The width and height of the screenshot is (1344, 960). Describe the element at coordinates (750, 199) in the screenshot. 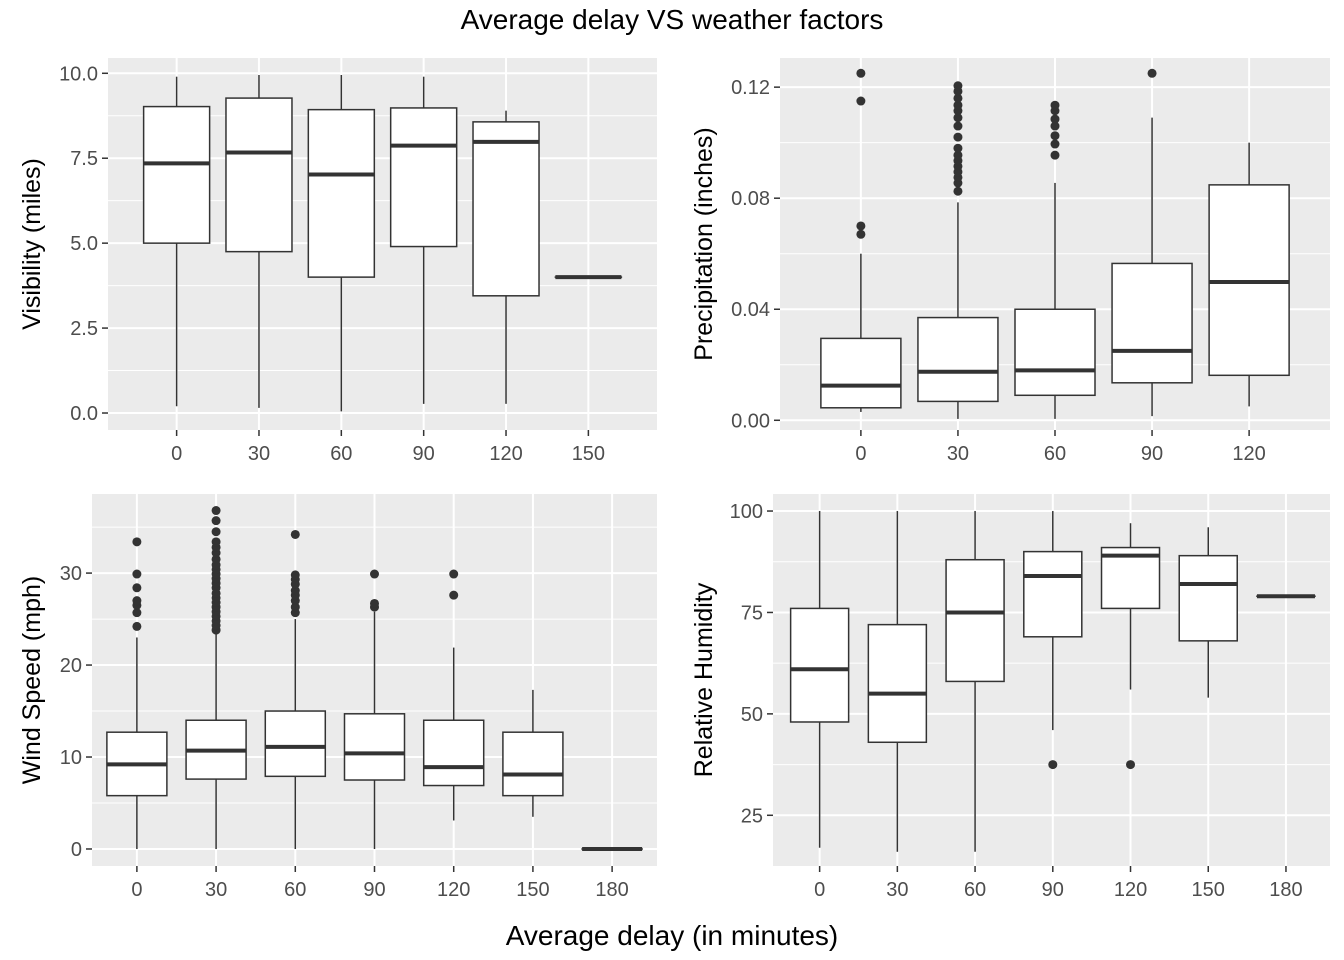

I see `y-tick-label: 0.08` at that location.